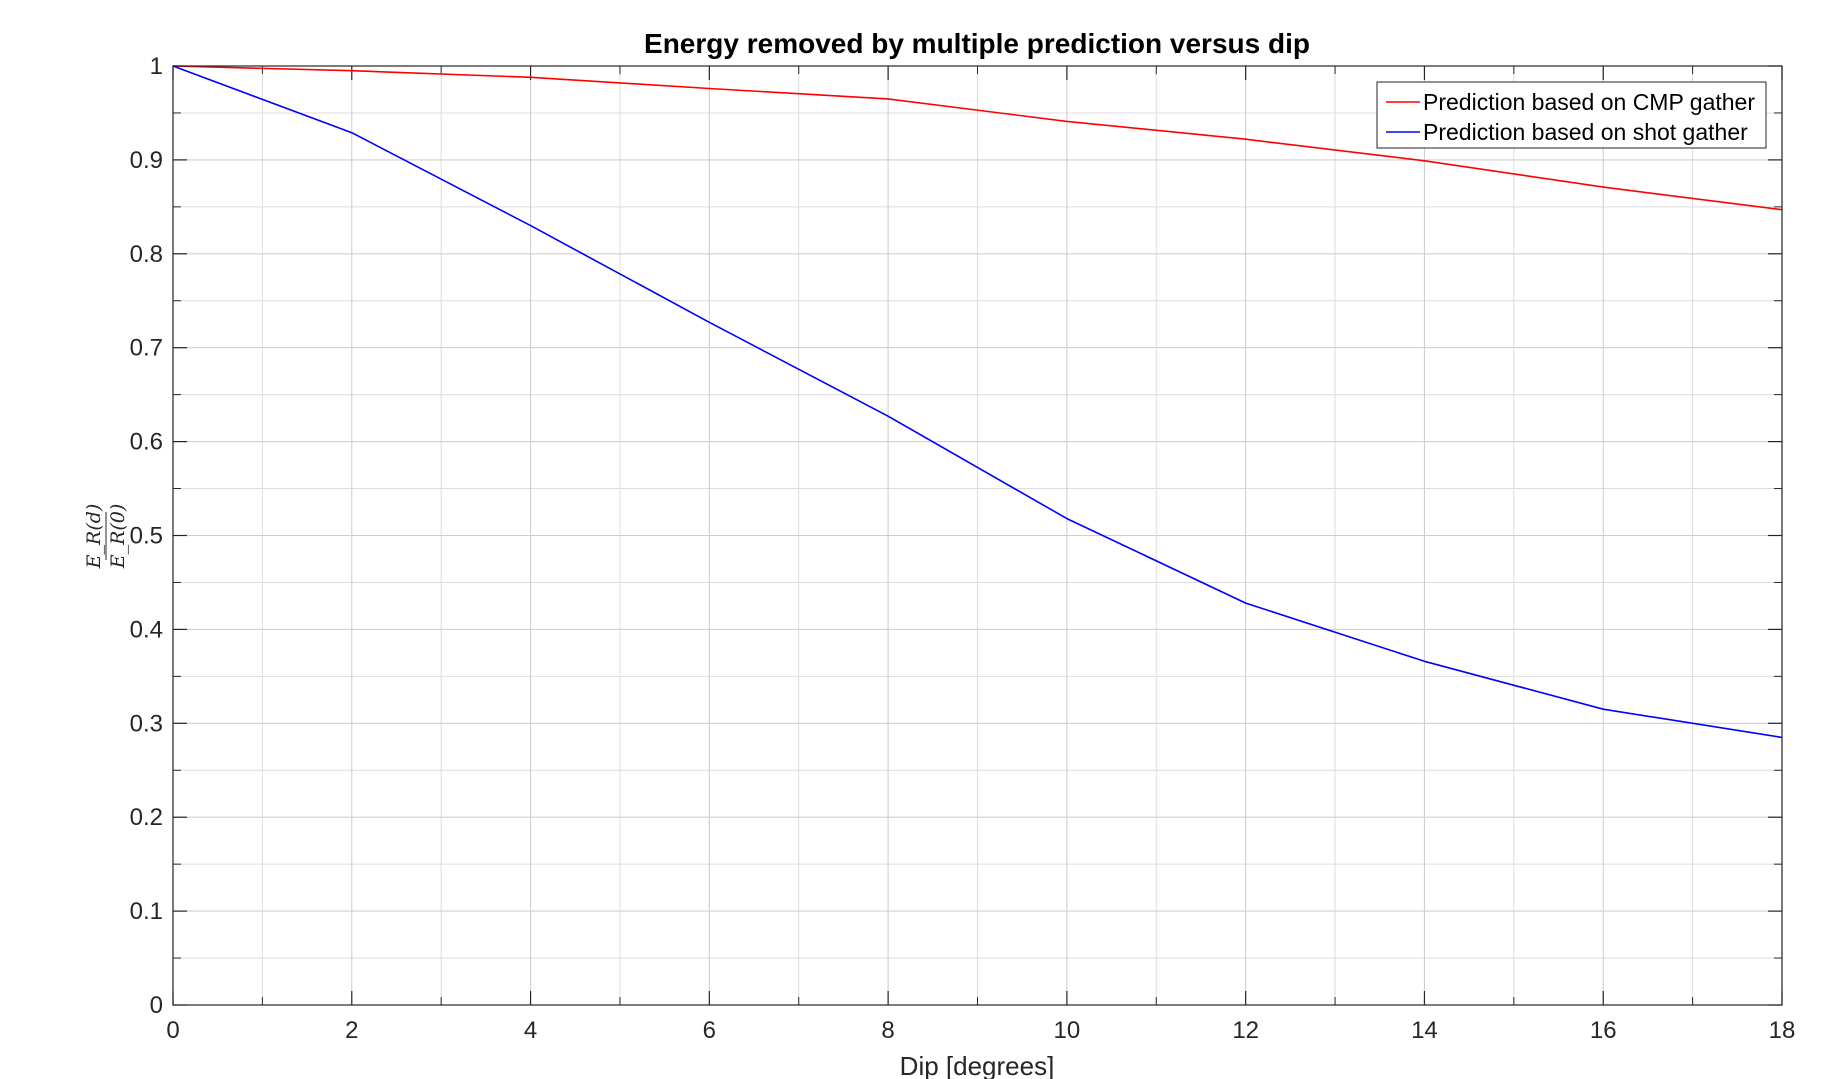 The width and height of the screenshot is (1823, 1079). Describe the element at coordinates (351, 1030) in the screenshot. I see `x-tick-label: 2` at that location.